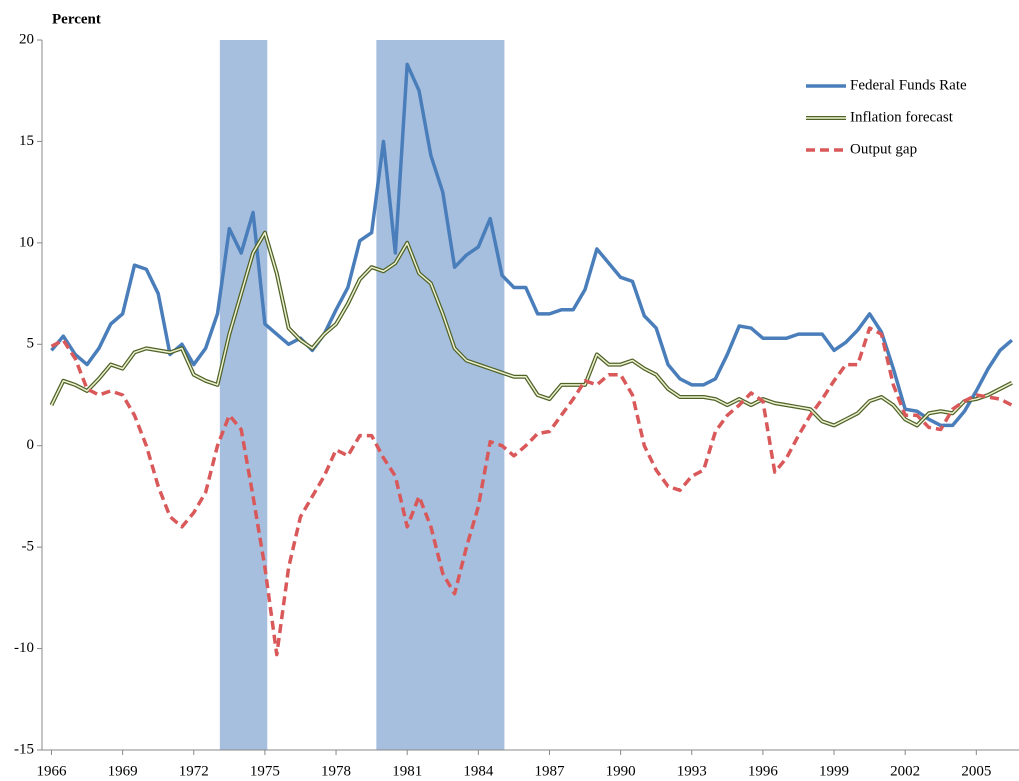  I want to click on y-tick-label: -15, so click(24, 749).